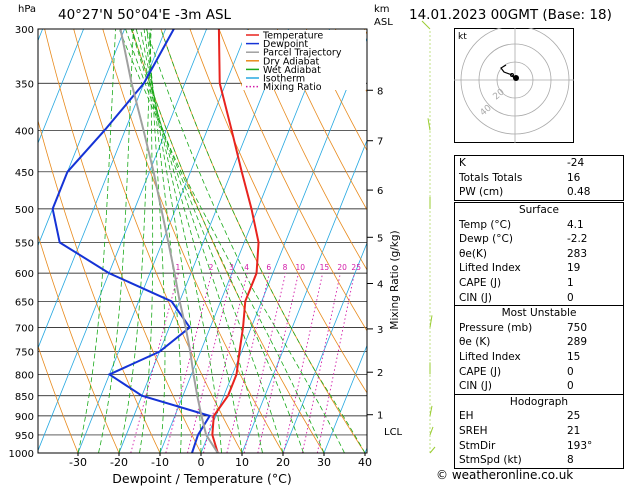  What do you see at coordinates (292, 70) in the screenshot?
I see `legend-label-wet-adiabat: Wet Adiabat` at bounding box center [292, 70].